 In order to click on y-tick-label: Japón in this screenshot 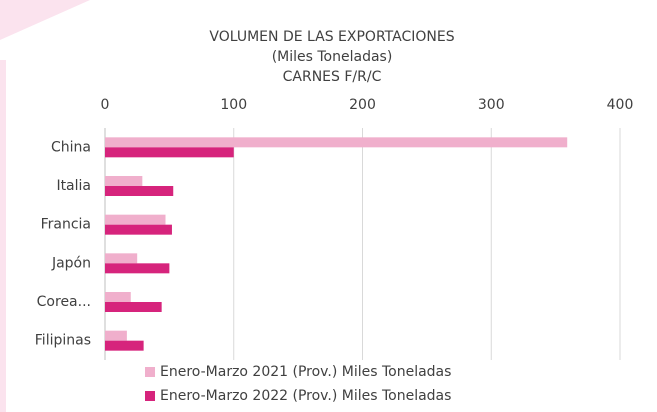, I will do `click(71, 263)`.